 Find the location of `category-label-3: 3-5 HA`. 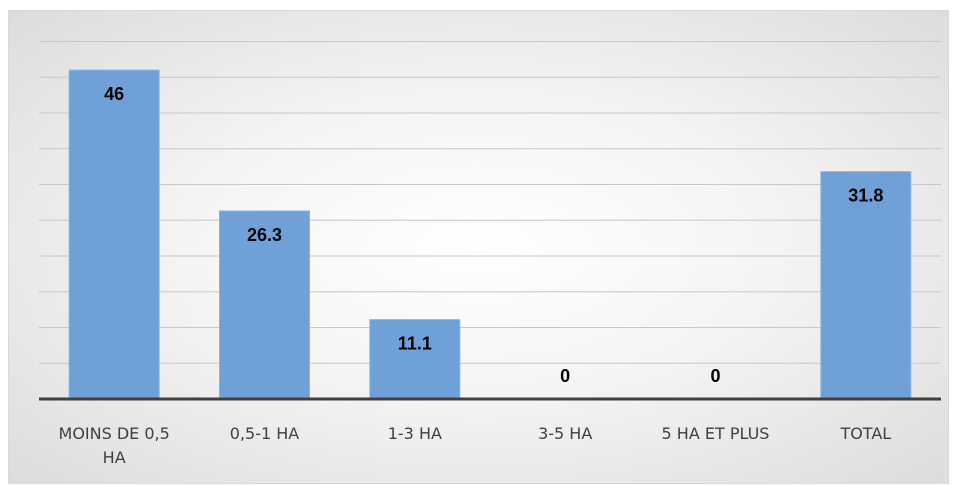

category-label-3: 3-5 HA is located at coordinates (565, 433).